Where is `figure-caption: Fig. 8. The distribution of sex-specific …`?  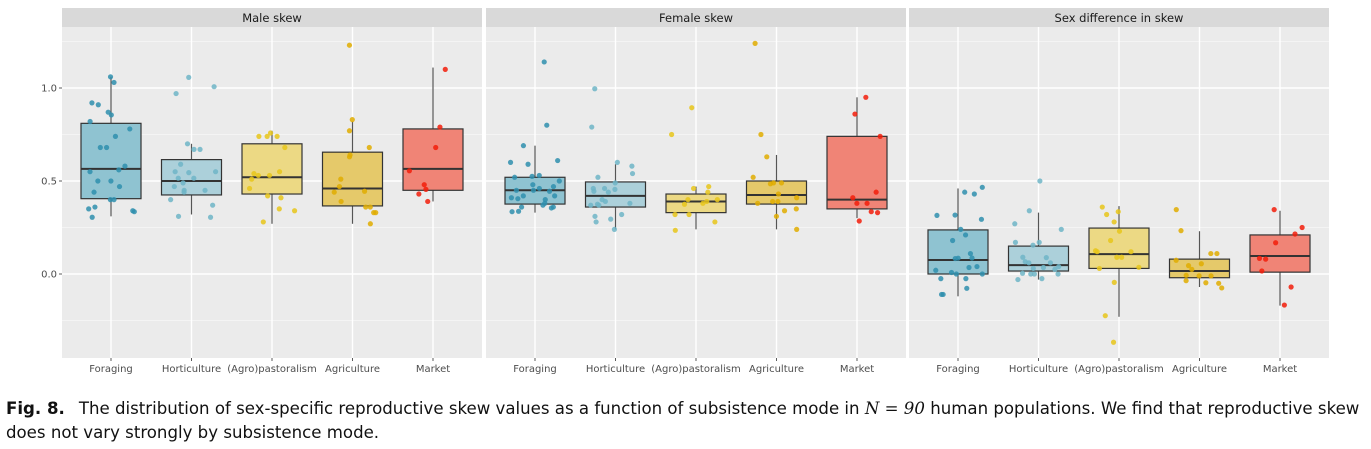
figure-caption: Fig. 8. The distribution of sex-specific … is located at coordinates (687, 421).